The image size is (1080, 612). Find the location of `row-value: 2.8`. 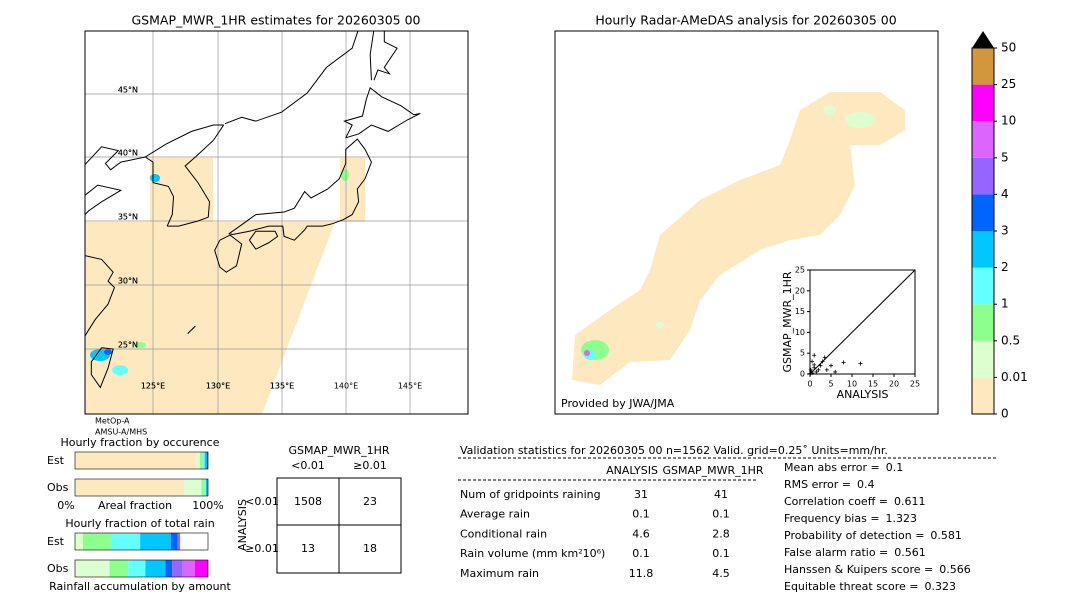

row-value: 2.8 is located at coordinates (721, 533).